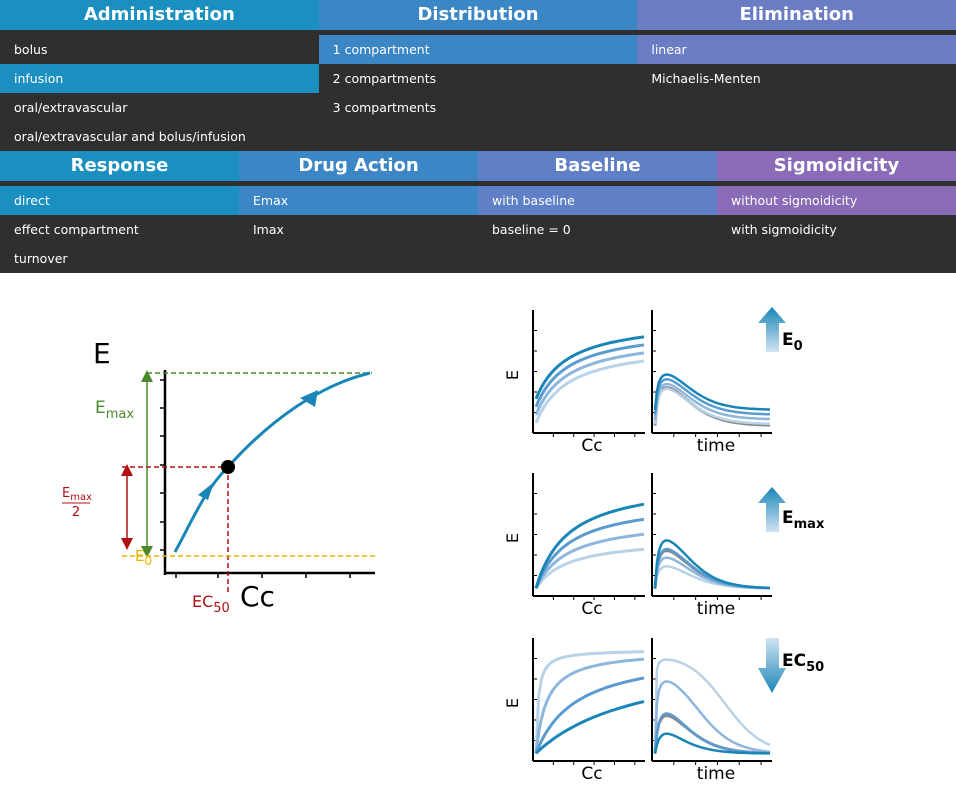 The height and width of the screenshot is (807, 956). Describe the element at coordinates (836, 166) in the screenshot. I see `section-header: Sigmoidicity` at that location.